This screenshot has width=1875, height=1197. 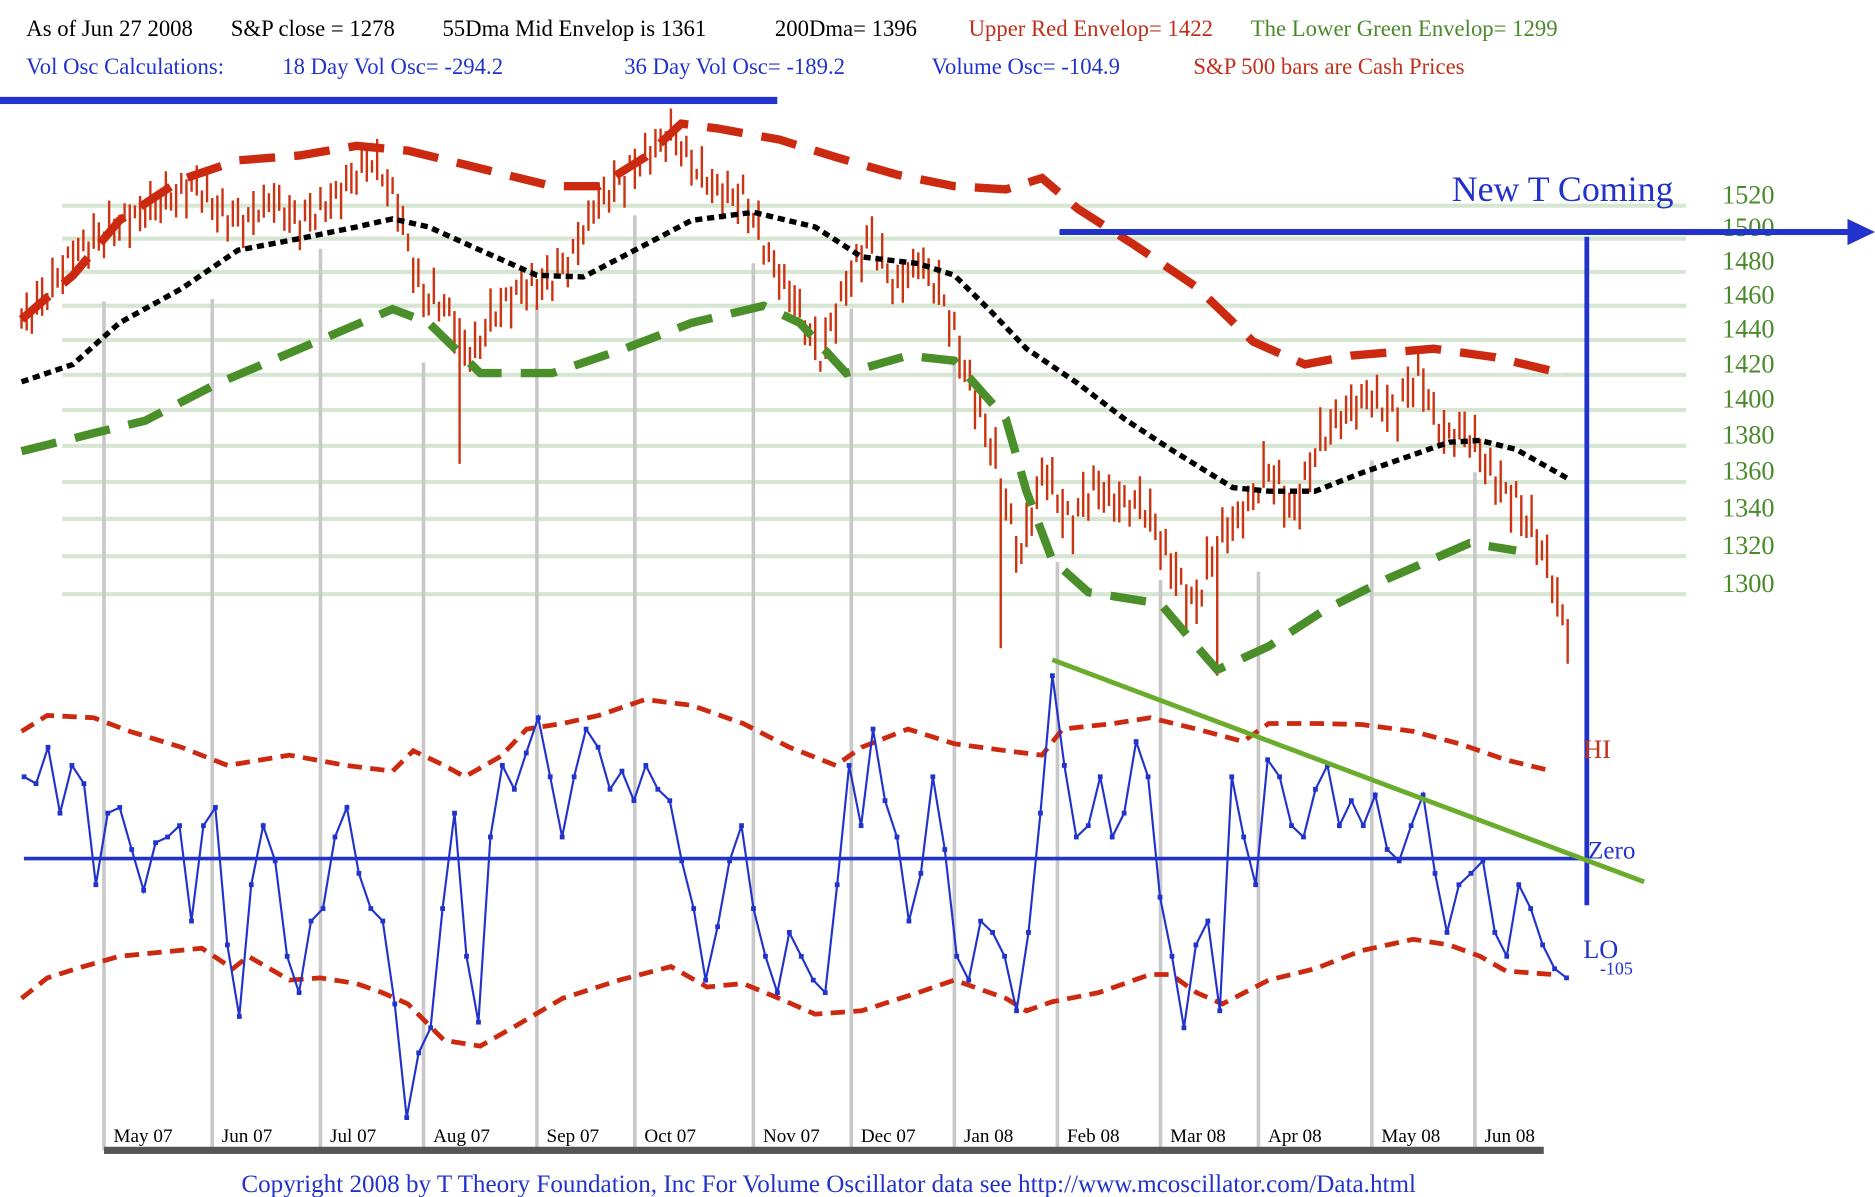 What do you see at coordinates (1748, 545) in the screenshot?
I see `y-tick-label: 1320` at bounding box center [1748, 545].